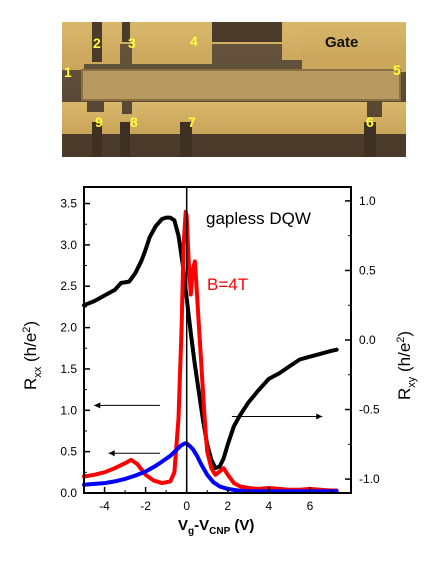  What do you see at coordinates (194, 41) in the screenshot?
I see `pad-label-4: 4` at bounding box center [194, 41].